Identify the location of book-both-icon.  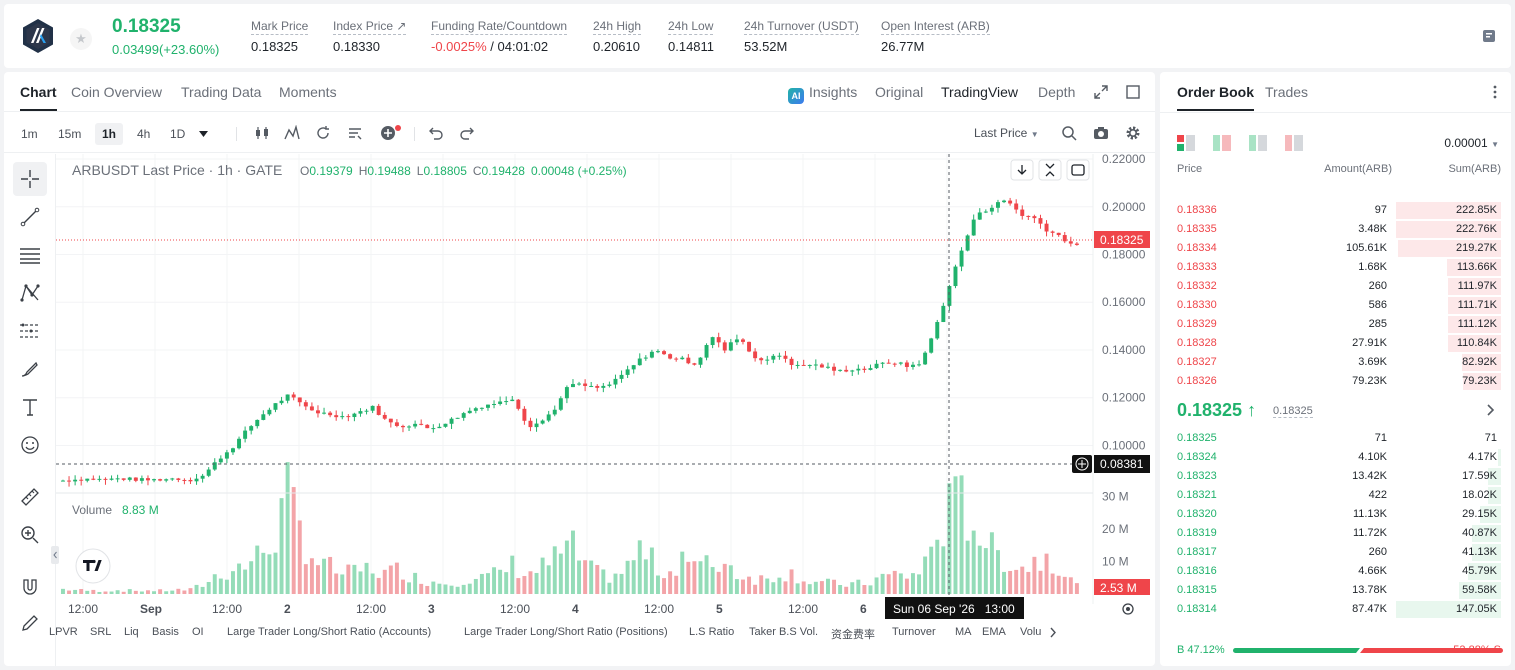
(1186, 143).